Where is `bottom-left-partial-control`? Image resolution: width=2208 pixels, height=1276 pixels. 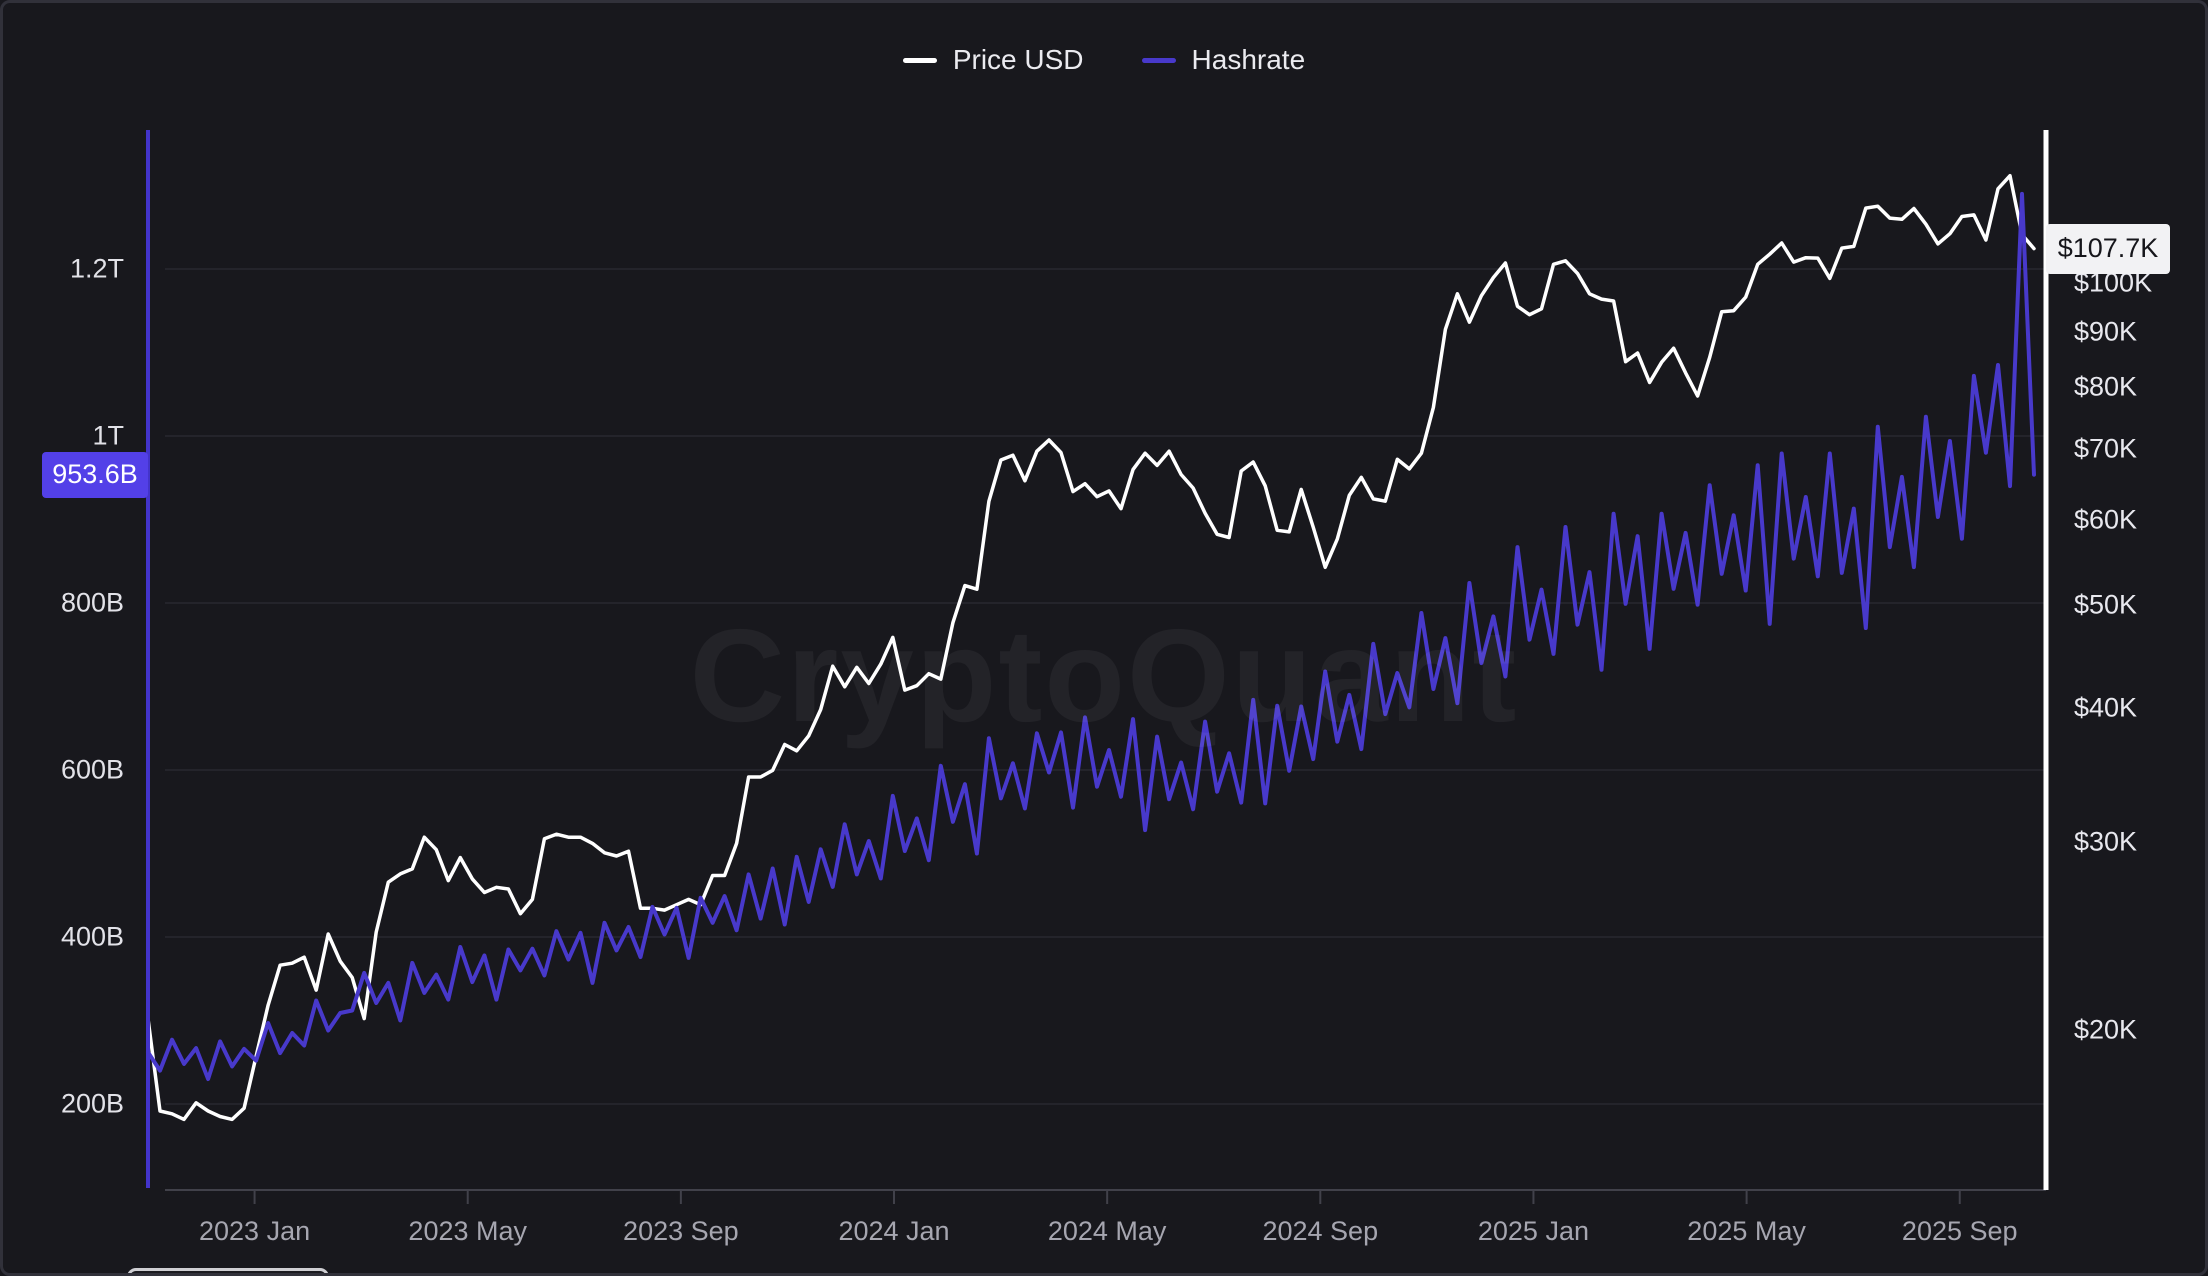 bottom-left-partial-control is located at coordinates (228, 1272).